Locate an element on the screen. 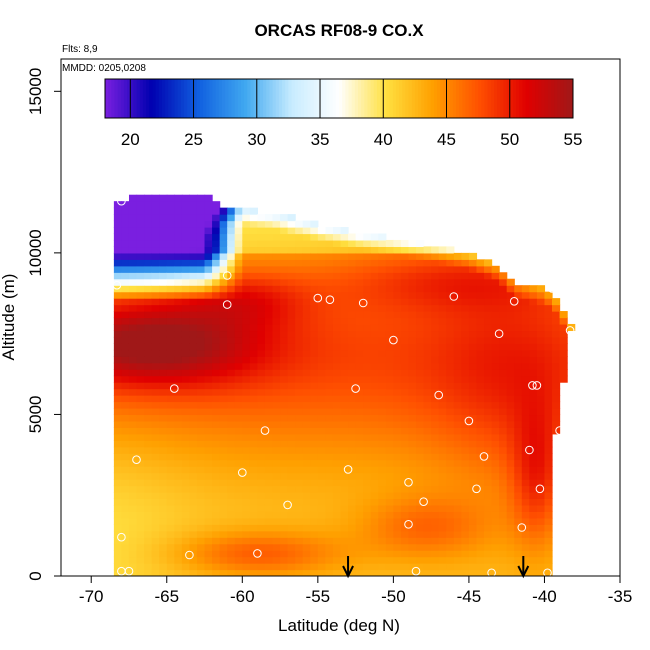 Image resolution: width=650 pixels, height=650 pixels. sample-point is located at coordinates (121, 201).